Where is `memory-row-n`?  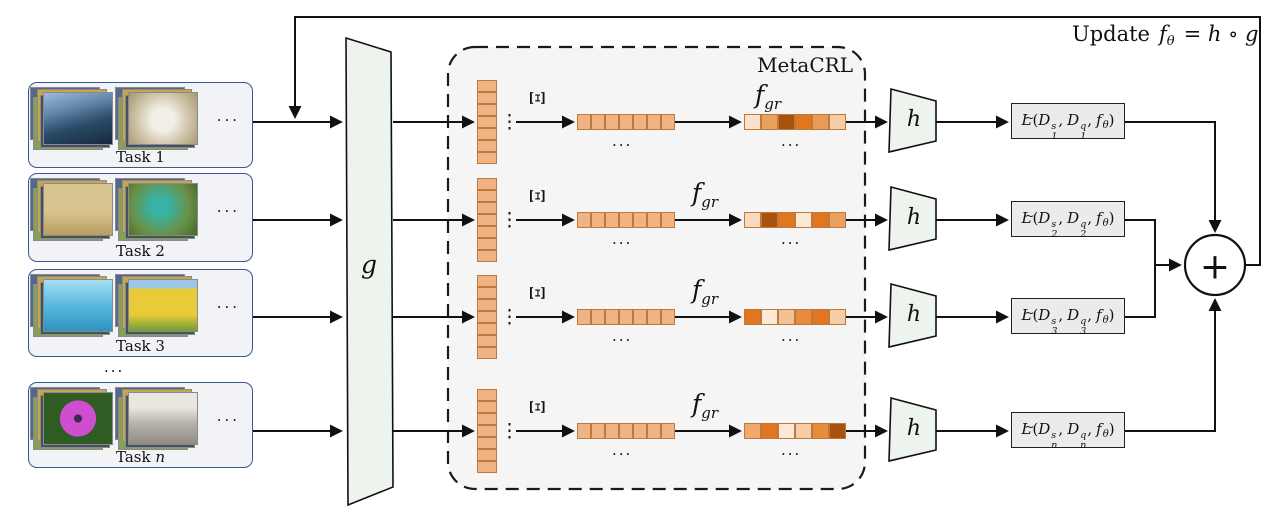 memory-row-n is located at coordinates (626, 431).